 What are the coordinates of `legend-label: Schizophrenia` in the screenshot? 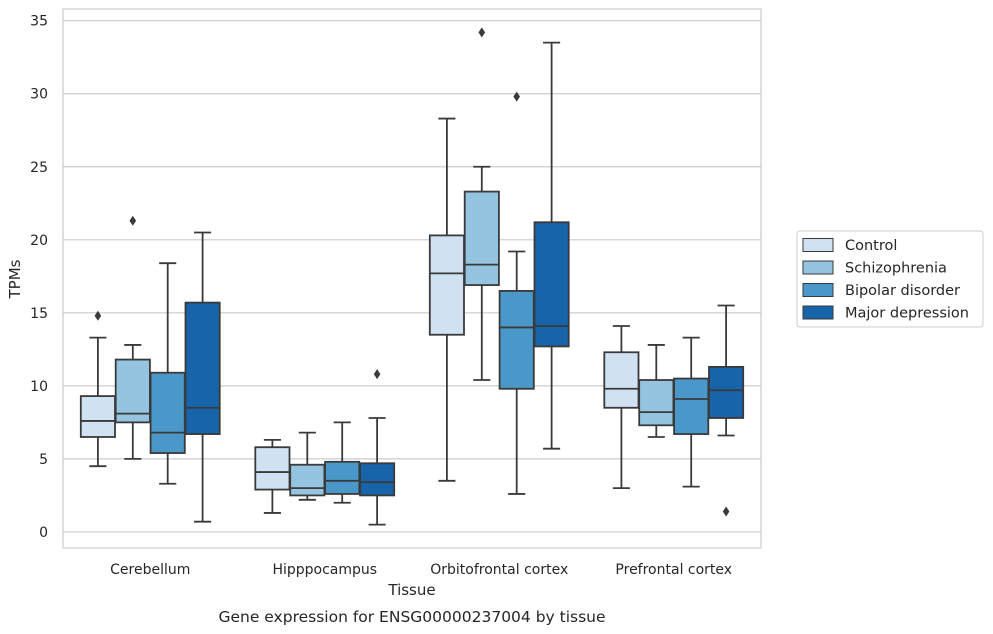 It's located at (896, 269).